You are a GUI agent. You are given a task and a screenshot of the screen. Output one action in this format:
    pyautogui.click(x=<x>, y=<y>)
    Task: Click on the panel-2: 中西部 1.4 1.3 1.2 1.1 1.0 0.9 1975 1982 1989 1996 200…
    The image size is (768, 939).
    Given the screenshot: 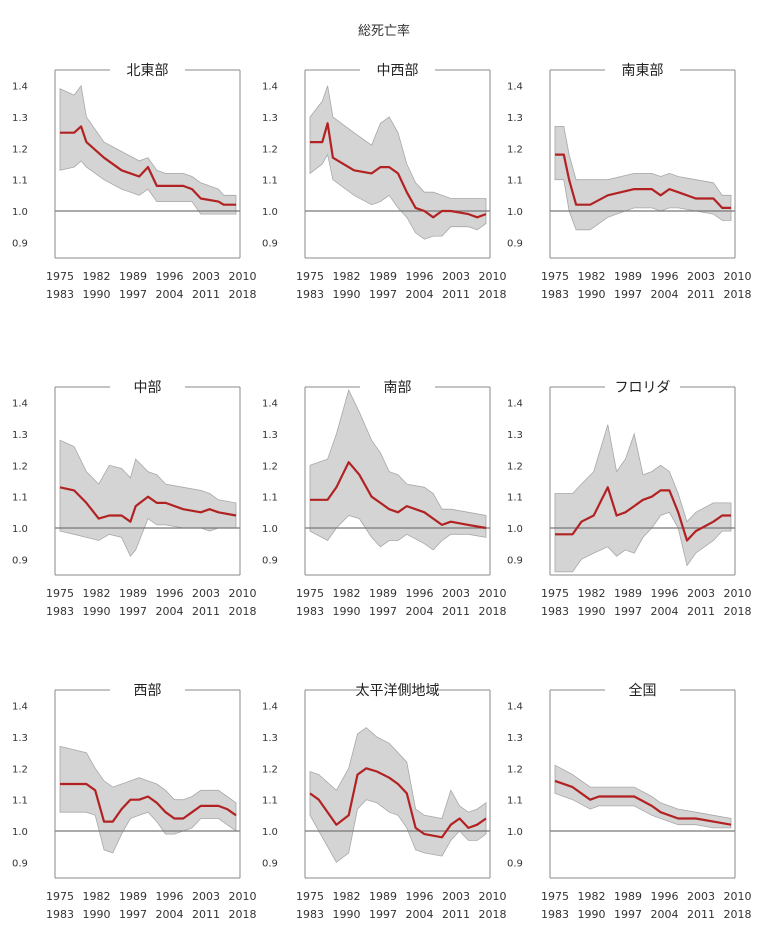 What is the action you would take?
    pyautogui.click(x=378, y=183)
    